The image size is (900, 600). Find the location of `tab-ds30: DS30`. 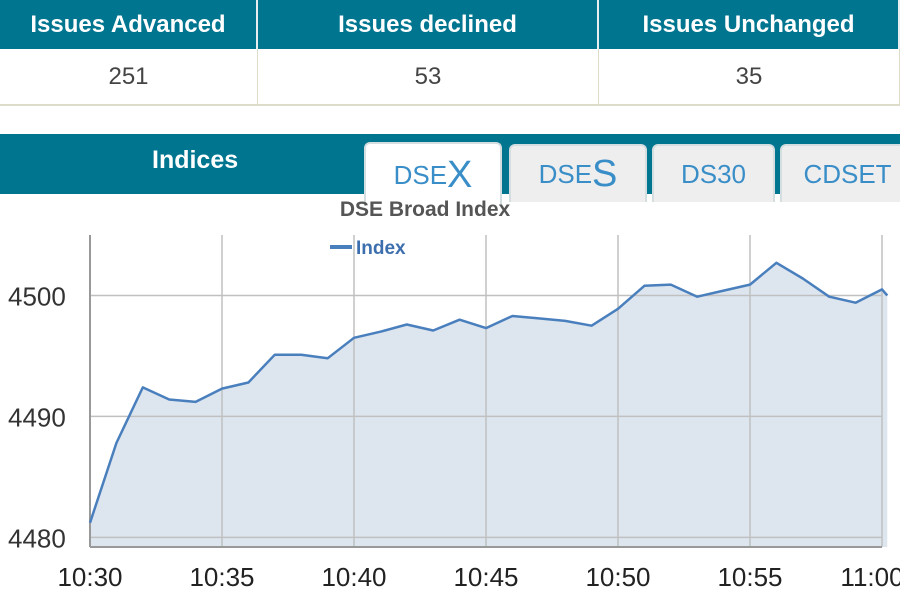

tab-ds30: DS30 is located at coordinates (713, 173).